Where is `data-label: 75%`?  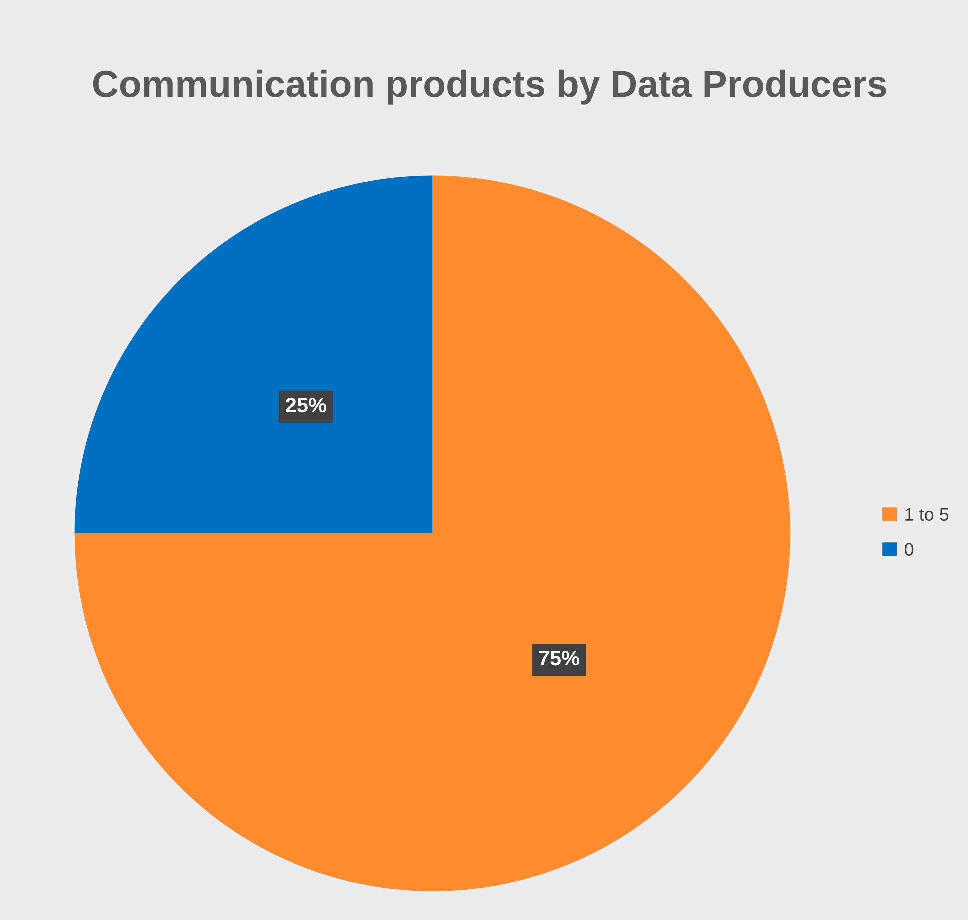 data-label: 75% is located at coordinates (559, 658).